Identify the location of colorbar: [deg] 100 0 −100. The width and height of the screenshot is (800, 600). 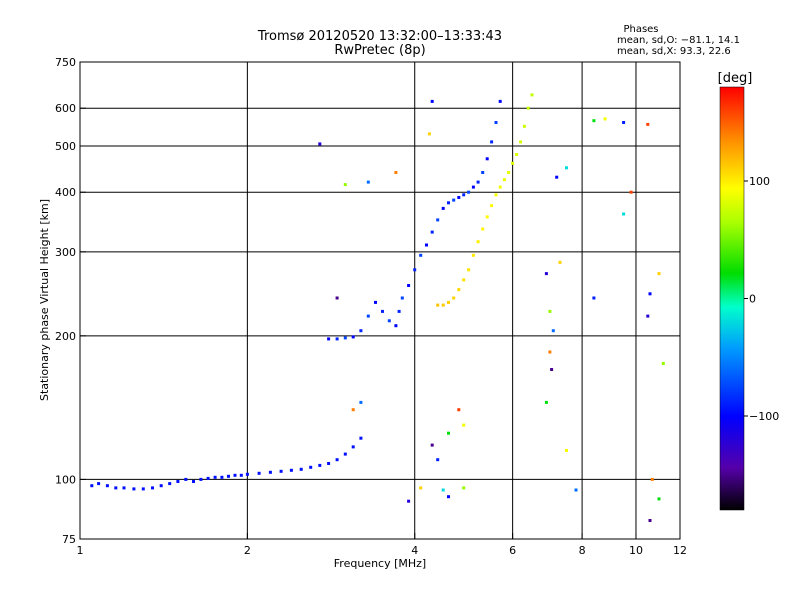
(748, 291).